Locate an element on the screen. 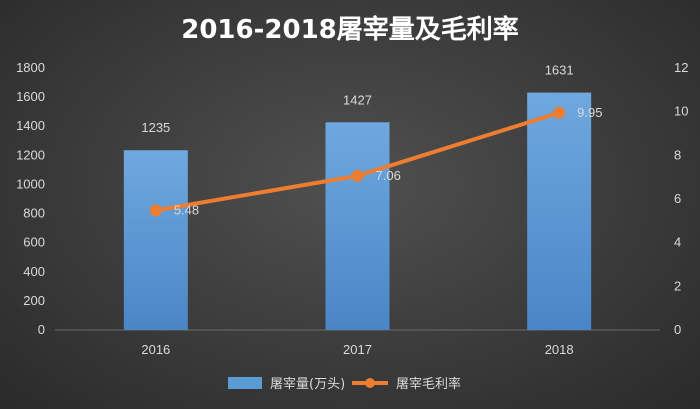  y-left-tick-label: 800 is located at coordinates (34, 213).